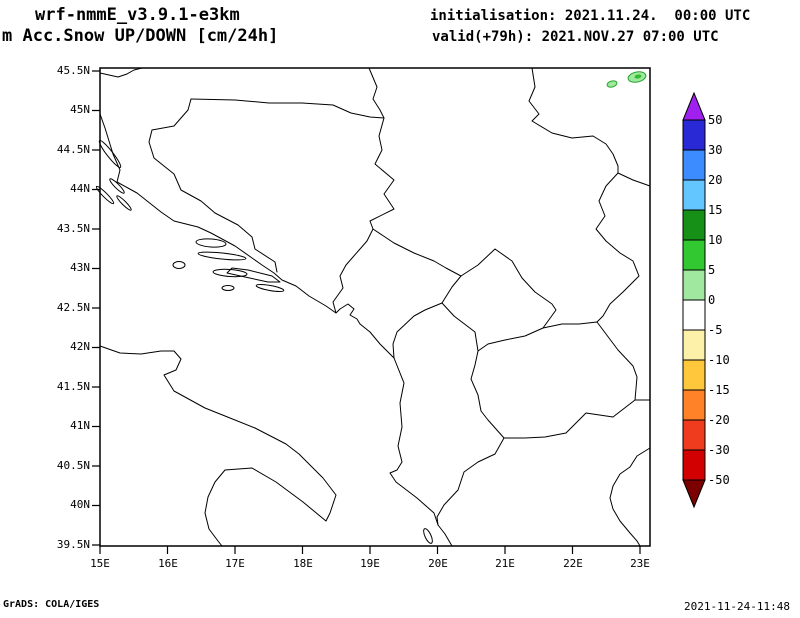  Describe the element at coordinates (117, 186) in the screenshot. I see `island-ugljan` at that location.